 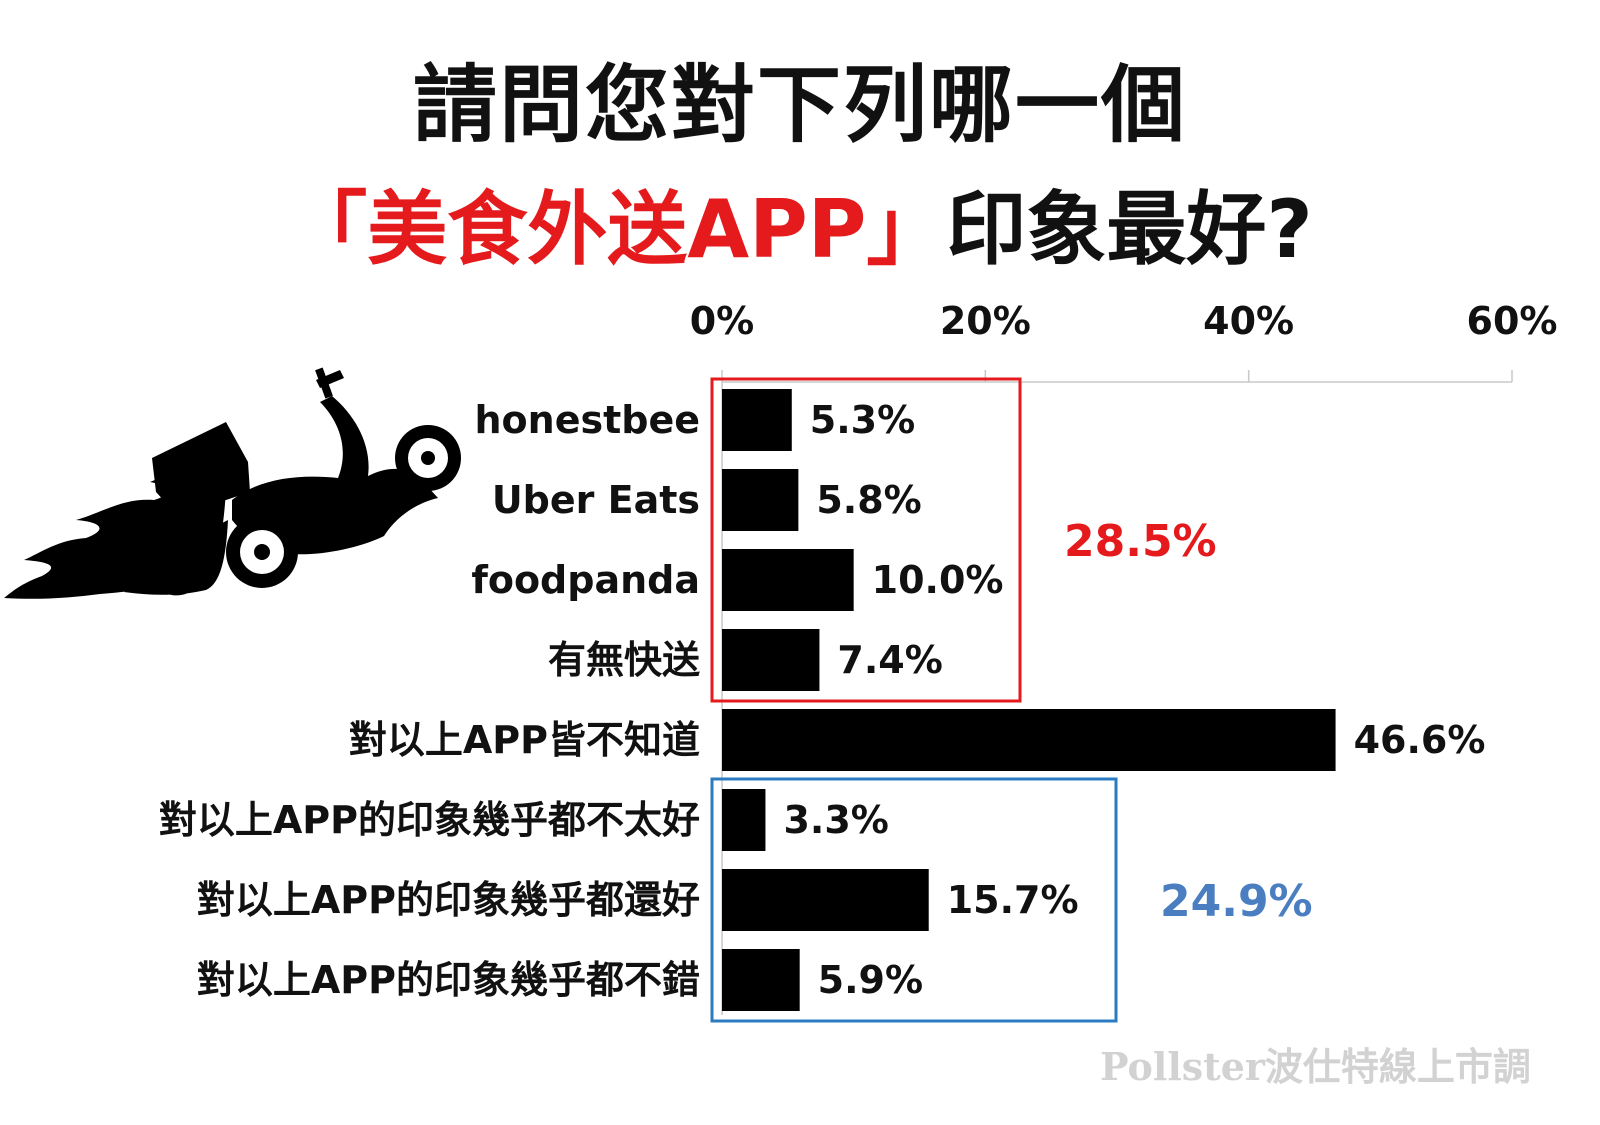 What do you see at coordinates (1315, 1066) in the screenshot?
I see `watermark: Pollster波仕特線上市調` at bounding box center [1315, 1066].